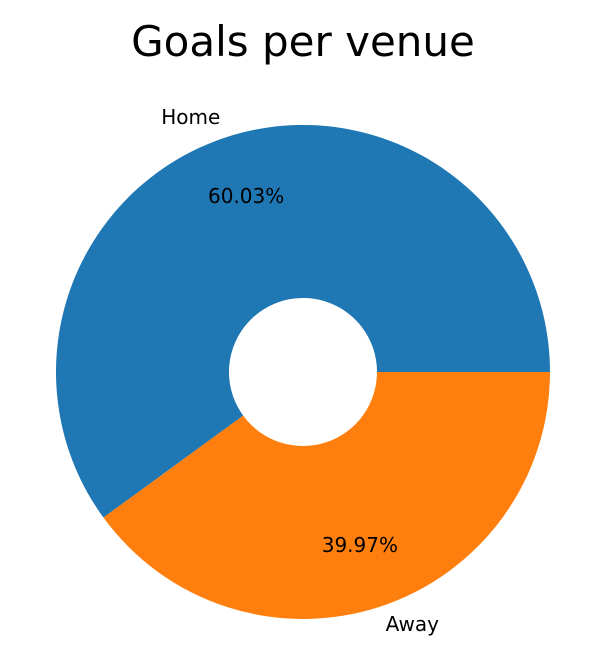 The height and width of the screenshot is (662, 607). I want to click on category-label-home: Home, so click(190, 117).